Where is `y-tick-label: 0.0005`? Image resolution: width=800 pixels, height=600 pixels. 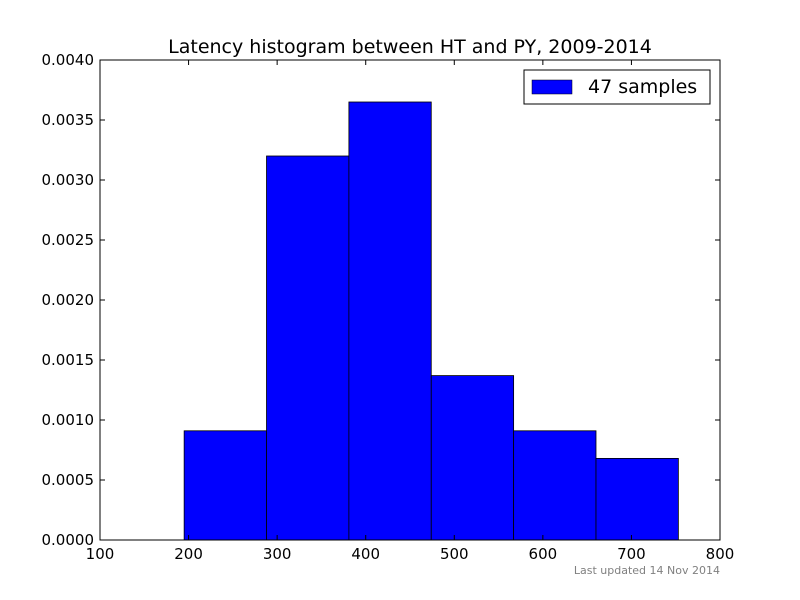
y-tick-label: 0.0005 is located at coordinates (68, 480).